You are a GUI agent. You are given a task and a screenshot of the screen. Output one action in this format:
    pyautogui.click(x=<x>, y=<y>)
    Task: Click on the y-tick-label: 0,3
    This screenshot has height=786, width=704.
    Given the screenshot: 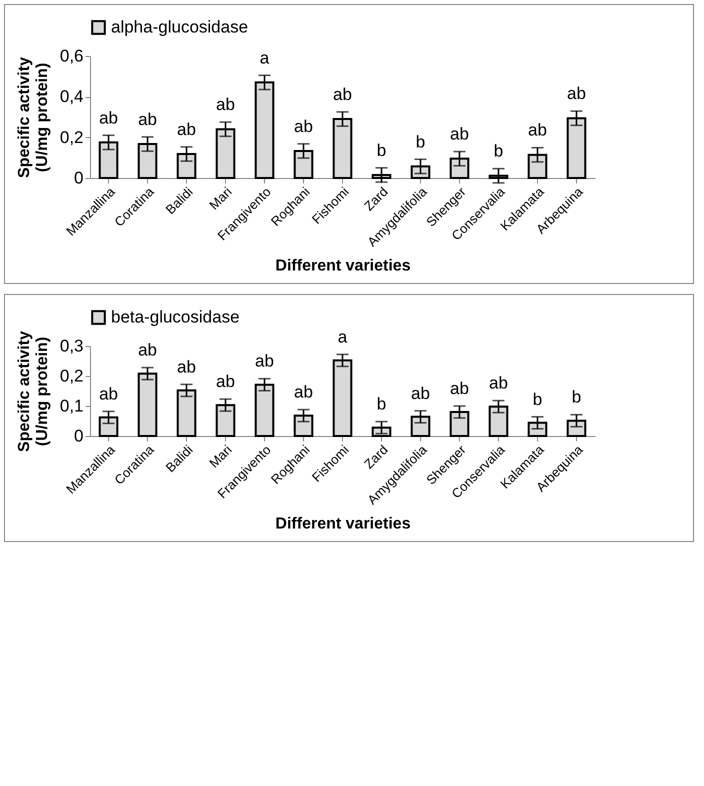 What is the action you would take?
    pyautogui.click(x=72, y=346)
    